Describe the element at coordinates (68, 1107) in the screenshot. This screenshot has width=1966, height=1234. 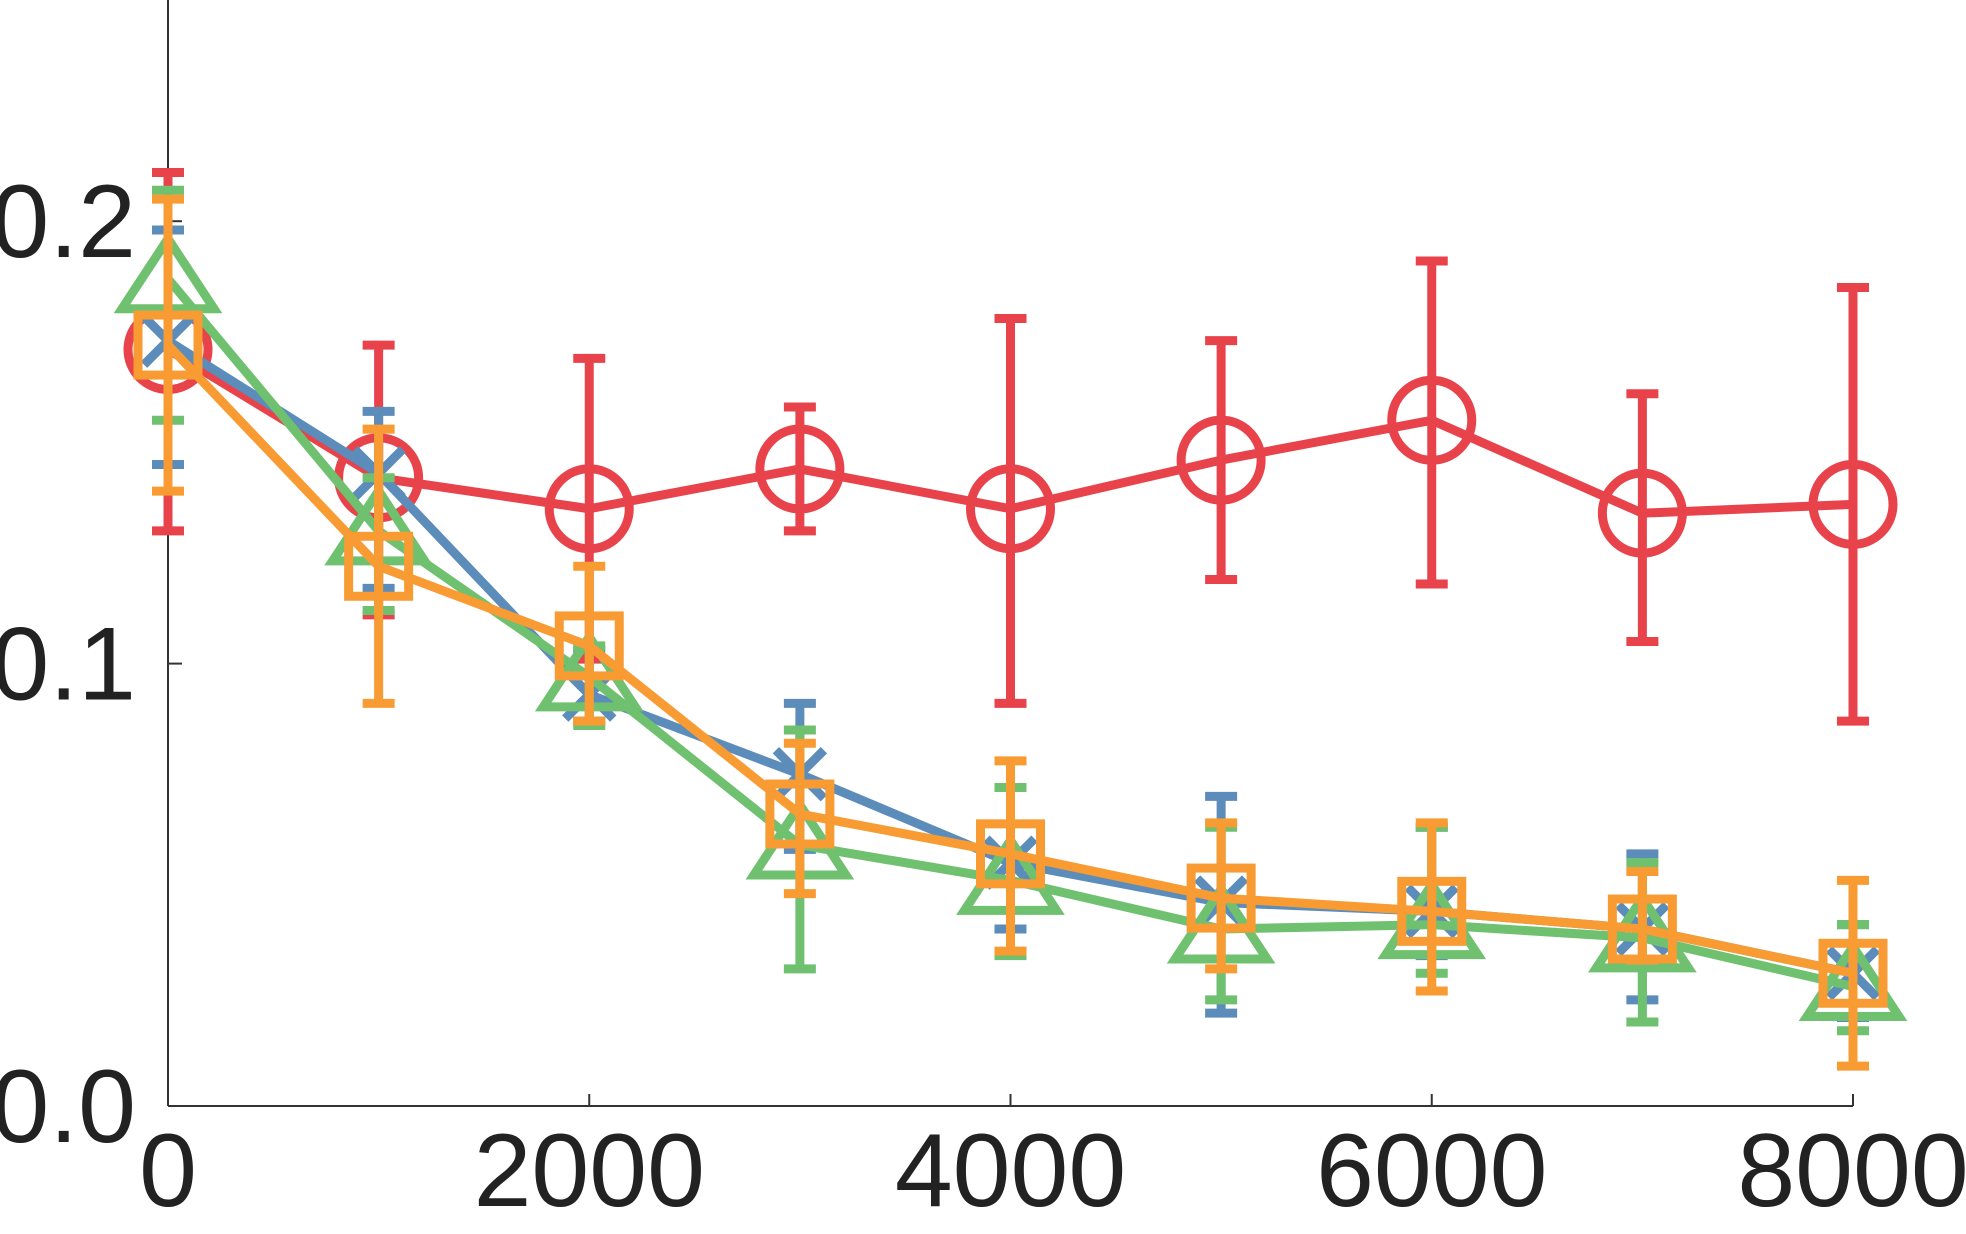
I see `y-tick-label: 0.0` at that location.